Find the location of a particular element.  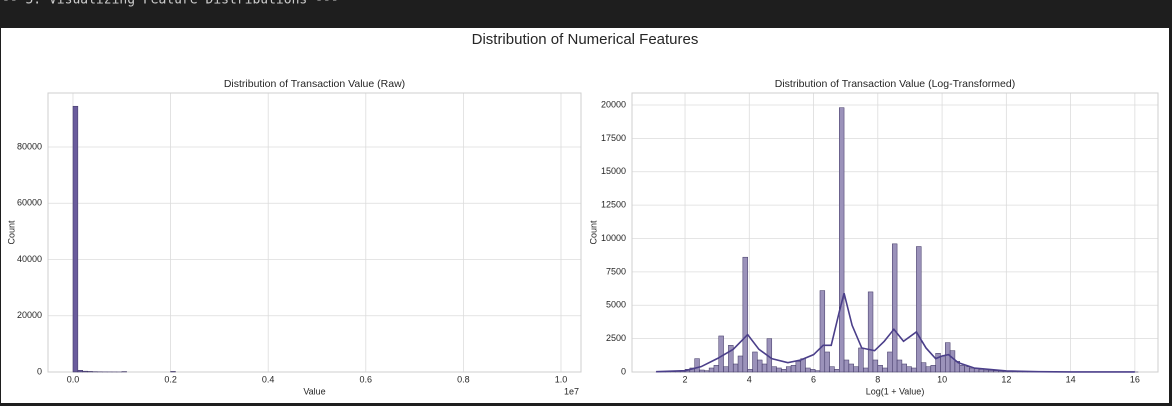

y-tick-label: 5000 is located at coordinates (616, 305).